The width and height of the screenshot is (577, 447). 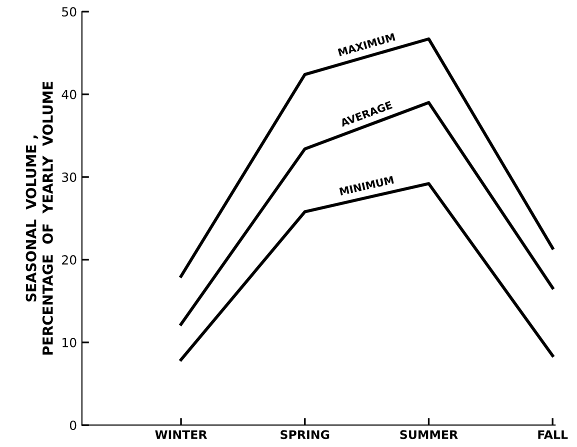 I want to click on y-axis-title: SEASONAL VOLUME , PERCENTAGE OF YEARLY VOLUME, so click(x=39, y=218).